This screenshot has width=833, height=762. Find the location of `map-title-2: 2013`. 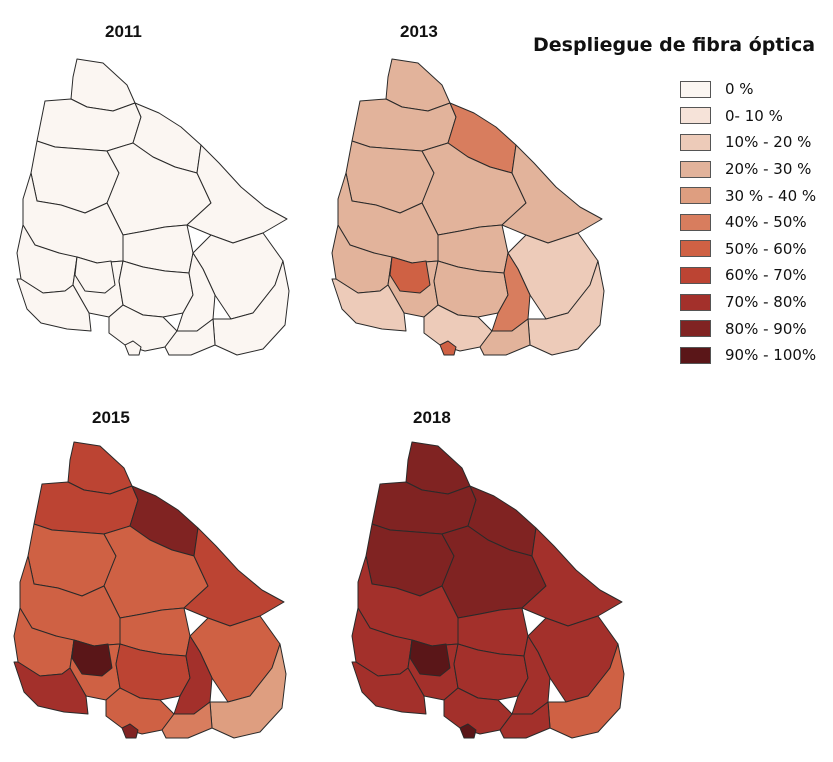

map-title-2: 2013 is located at coordinates (419, 31).